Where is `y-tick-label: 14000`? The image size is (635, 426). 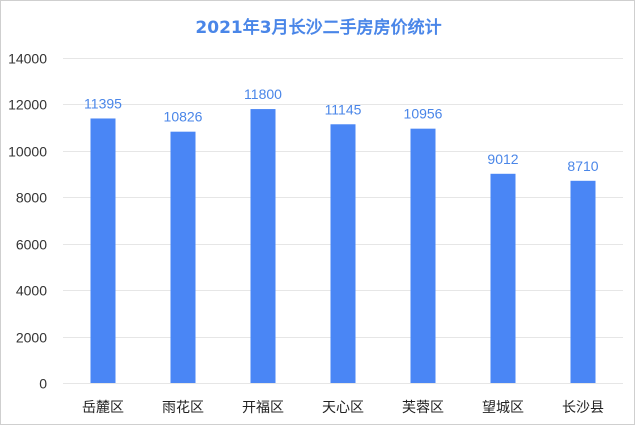 y-tick-label: 14000 is located at coordinates (27, 59).